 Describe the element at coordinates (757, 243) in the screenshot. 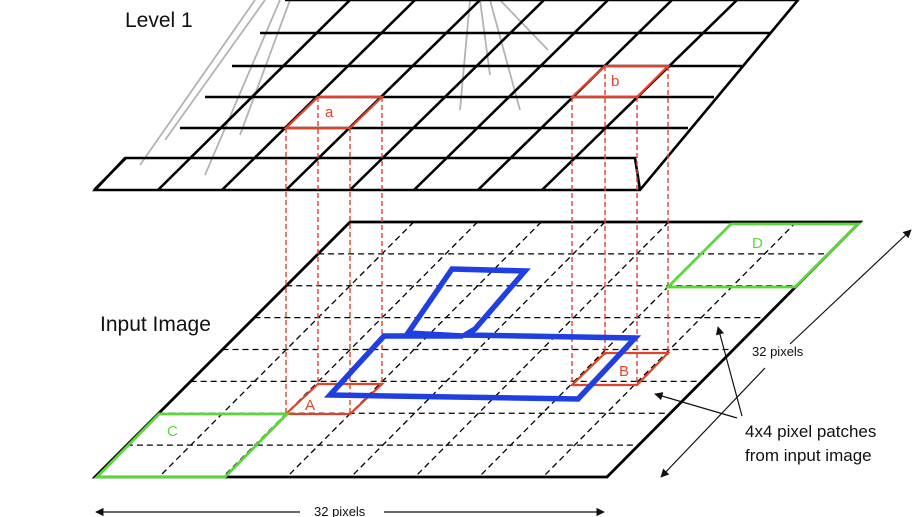

I see `patch-D-label: D` at that location.